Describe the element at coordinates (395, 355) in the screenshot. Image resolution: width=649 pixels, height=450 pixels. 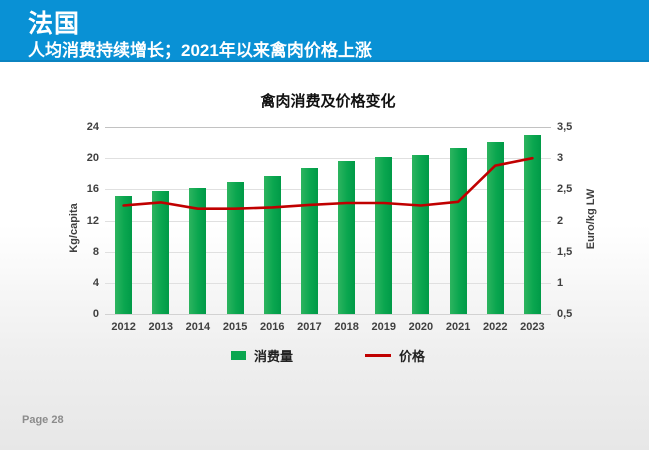
I see `legend-item-price: 价格` at that location.